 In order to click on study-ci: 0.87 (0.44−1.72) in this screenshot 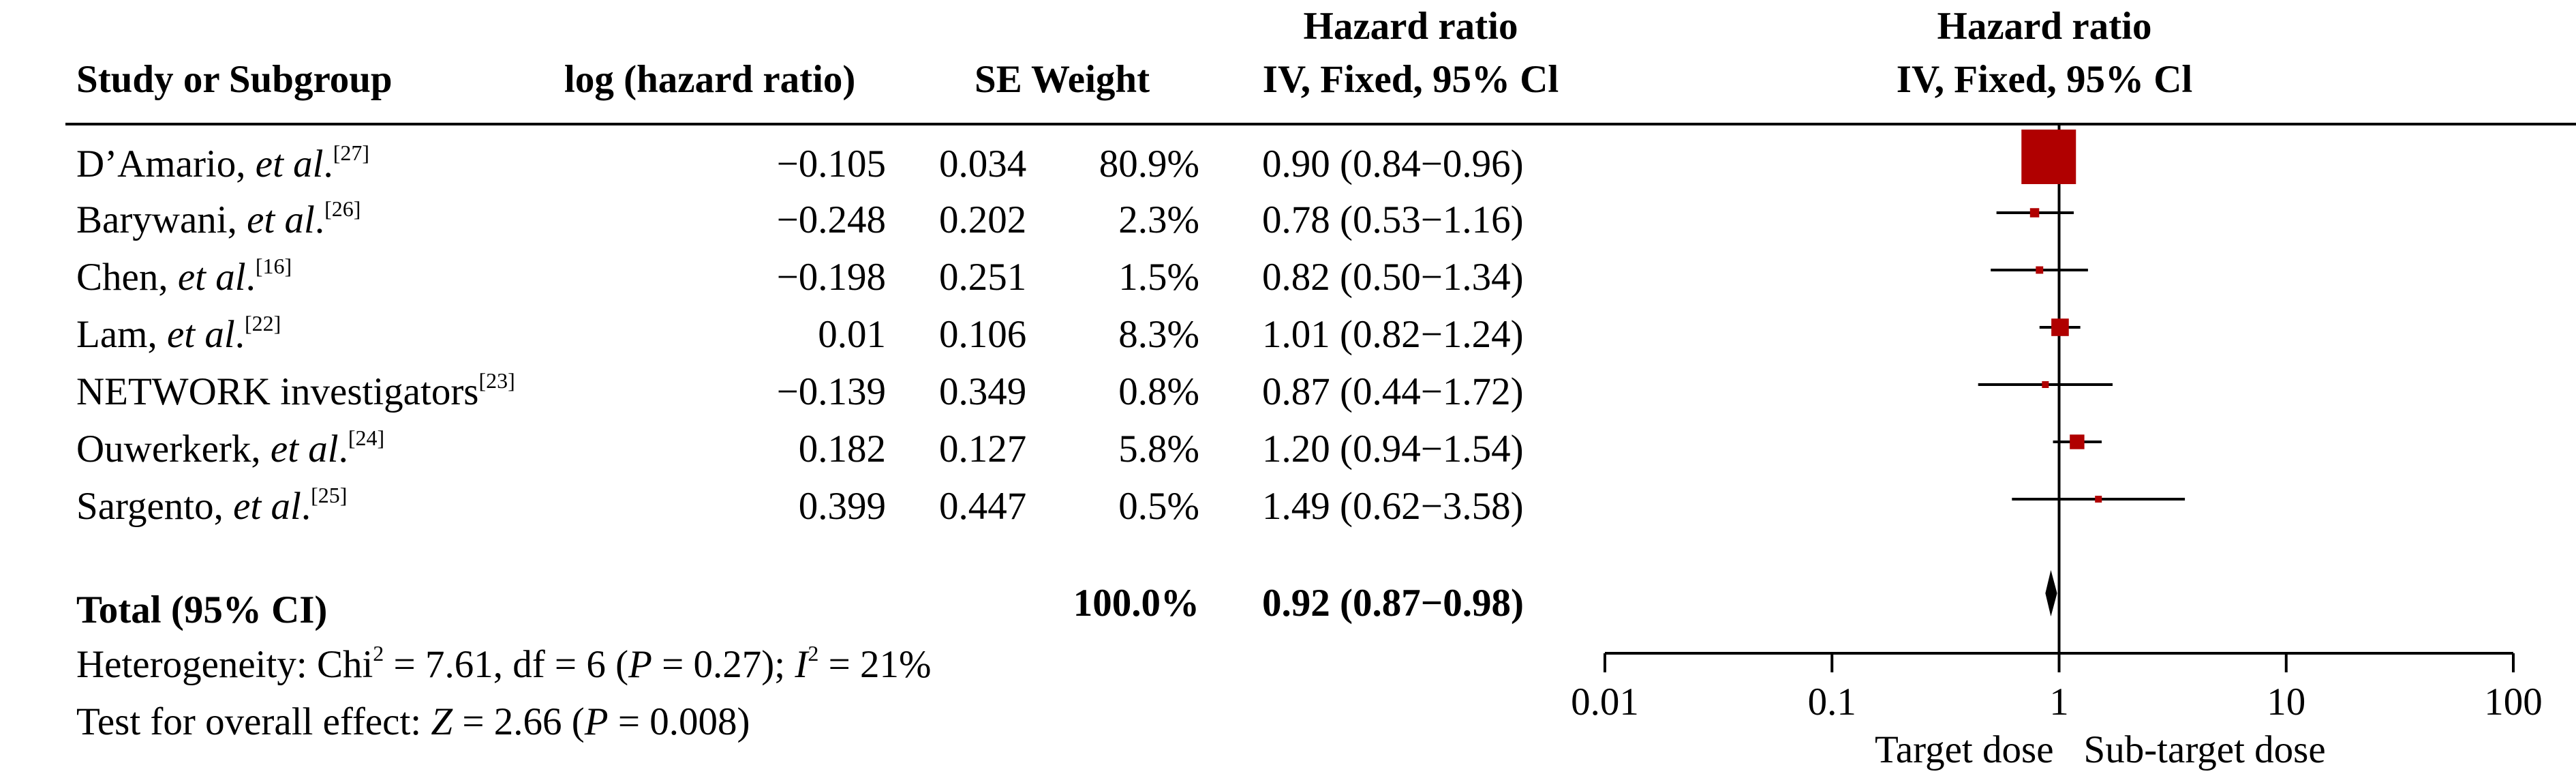, I will do `click(1393, 391)`.